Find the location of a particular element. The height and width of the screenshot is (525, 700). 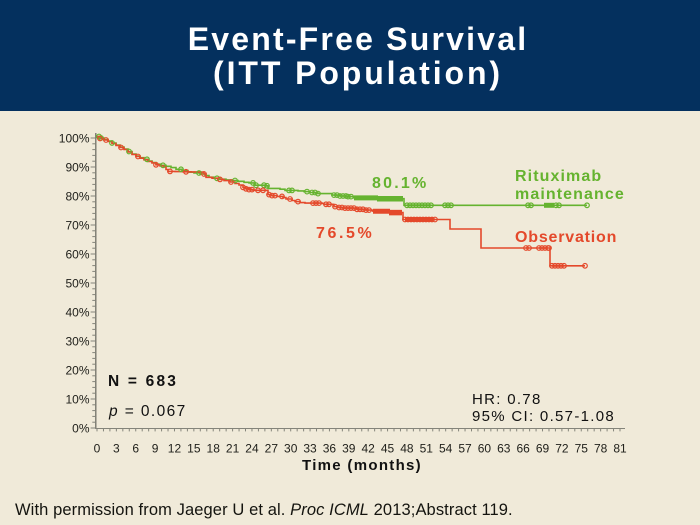

svg-text: 24 is located at coordinates (252, 449).